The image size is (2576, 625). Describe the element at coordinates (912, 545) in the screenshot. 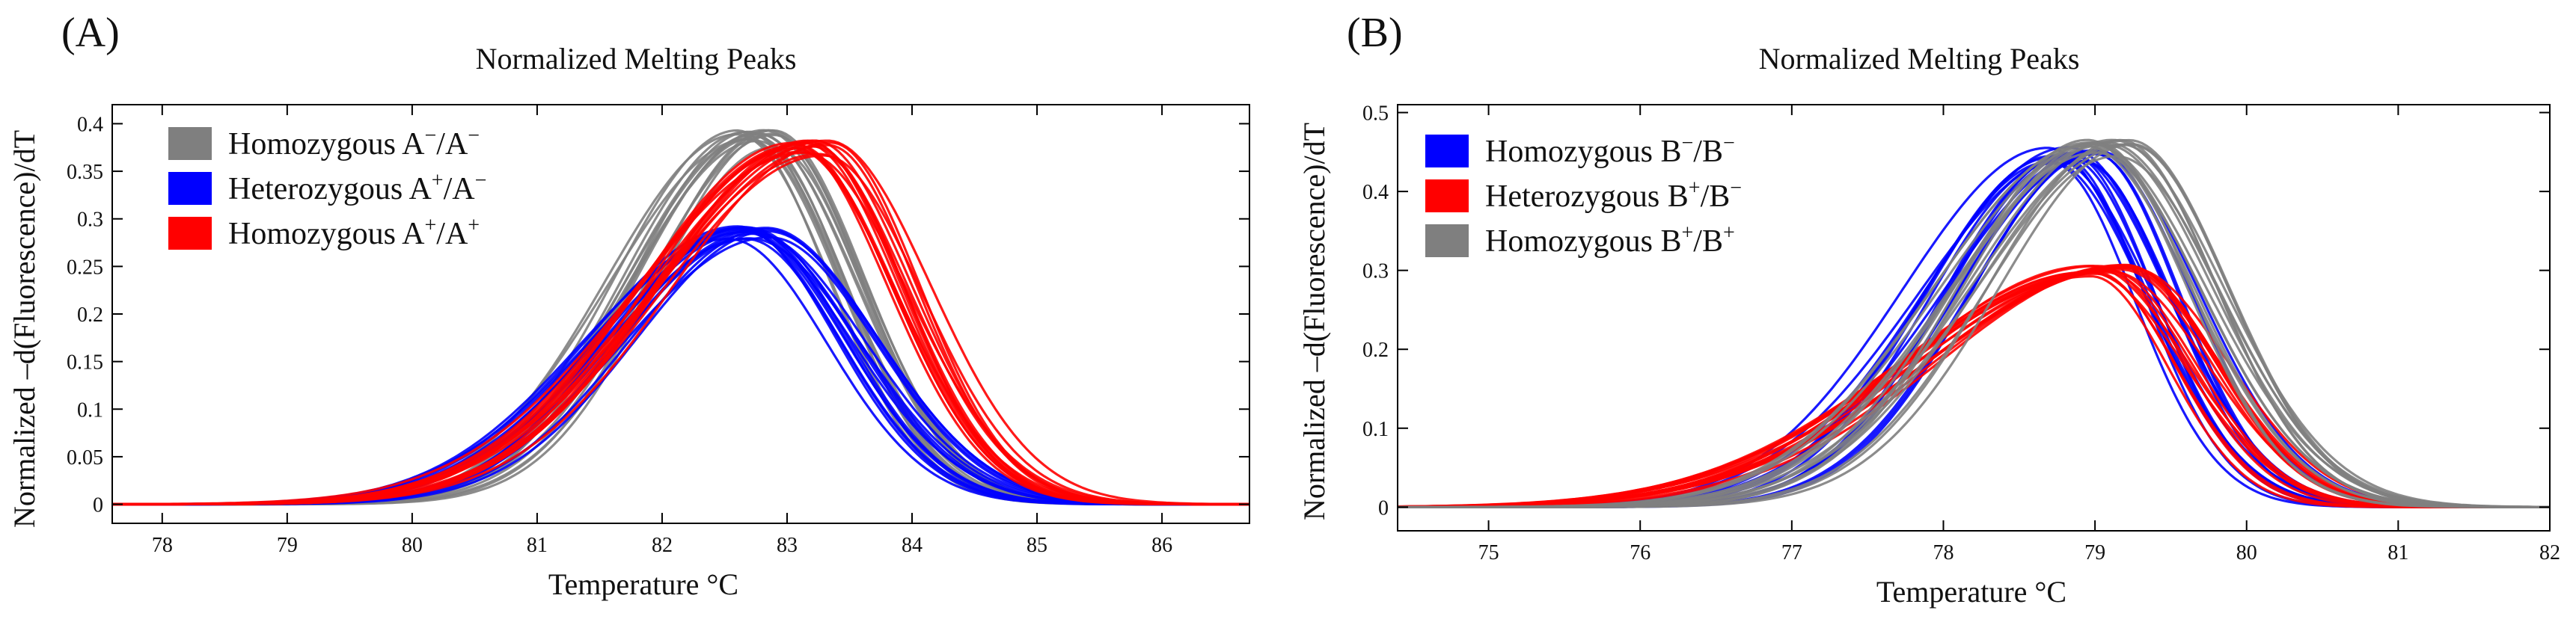

I see `x-tick-label: 84` at that location.